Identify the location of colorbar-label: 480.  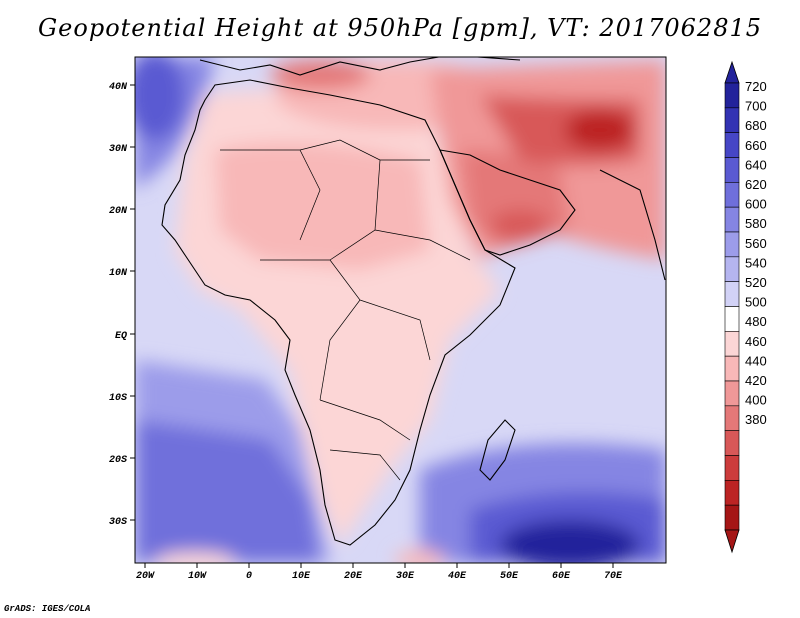
(756, 321).